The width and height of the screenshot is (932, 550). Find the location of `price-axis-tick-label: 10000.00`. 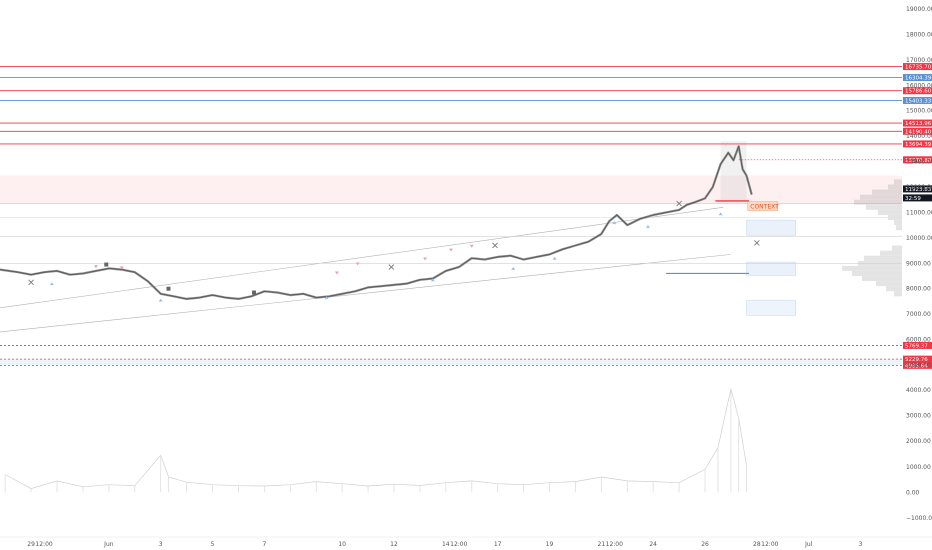

price-axis-tick-label: 10000.00 is located at coordinates (919, 238).